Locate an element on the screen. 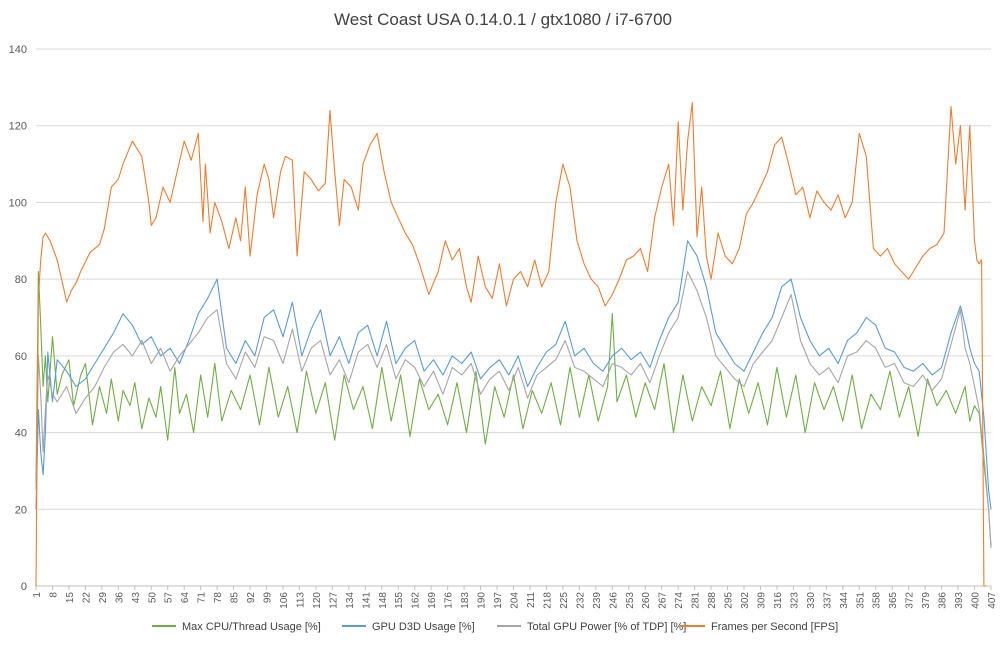  legend-item: Max CPU/Thread Usage [%] is located at coordinates (236, 627).